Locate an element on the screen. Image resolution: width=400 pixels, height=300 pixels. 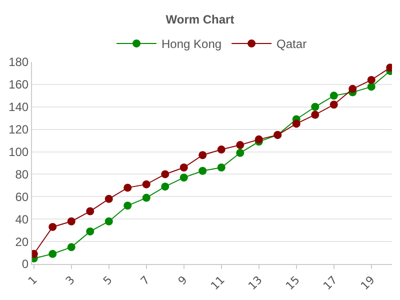
x-tick-label: 17 is located at coordinates (330, 283).